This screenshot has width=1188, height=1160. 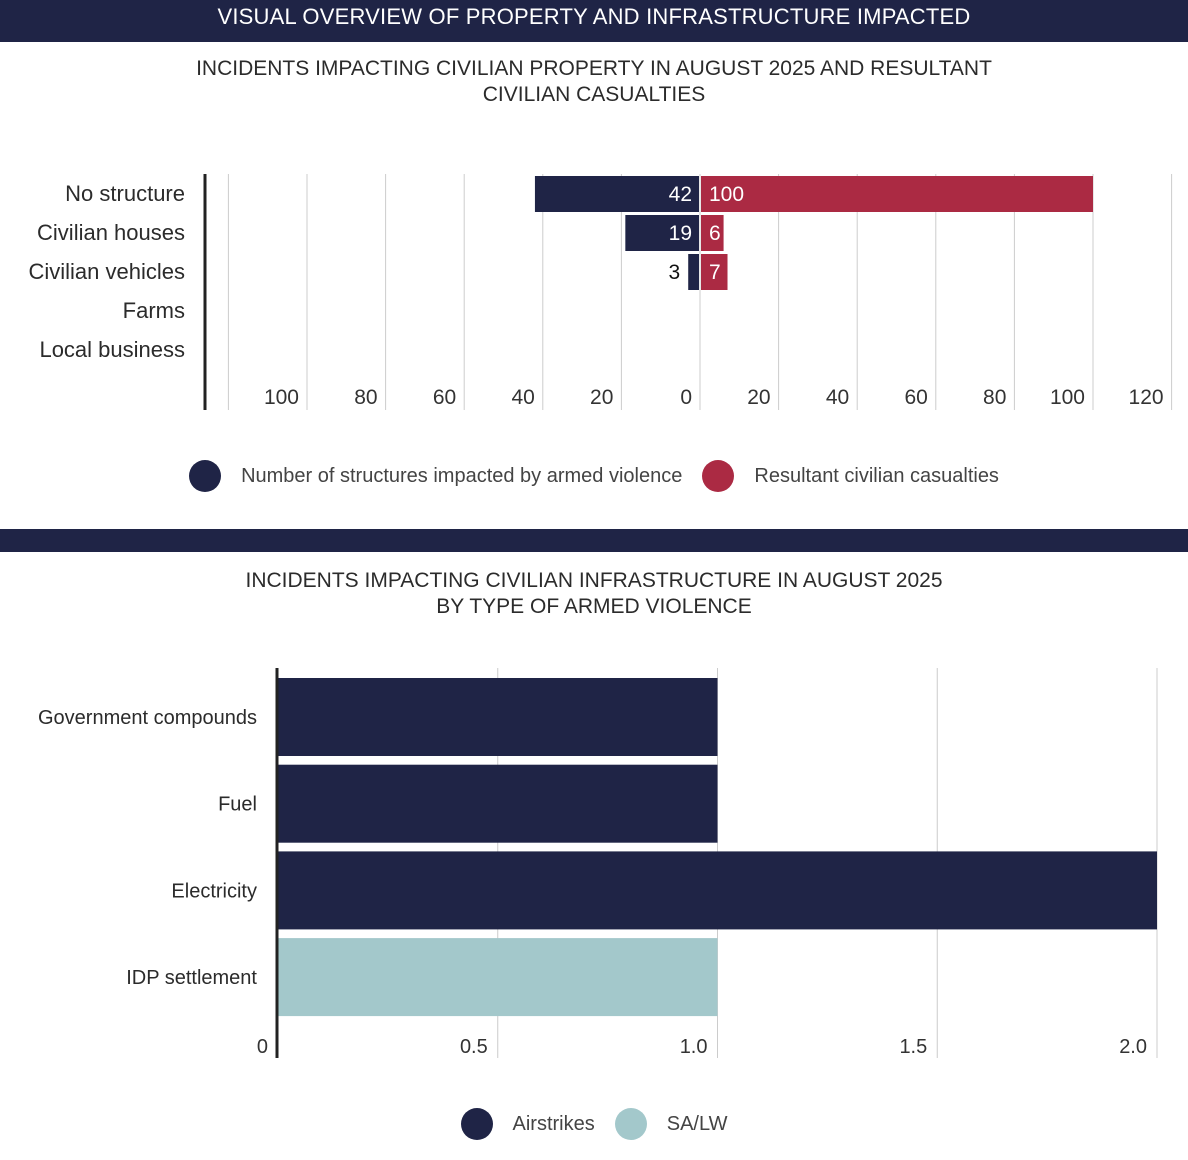 I want to click on chart2-category-label: IDP settlement, so click(x=191, y=978).